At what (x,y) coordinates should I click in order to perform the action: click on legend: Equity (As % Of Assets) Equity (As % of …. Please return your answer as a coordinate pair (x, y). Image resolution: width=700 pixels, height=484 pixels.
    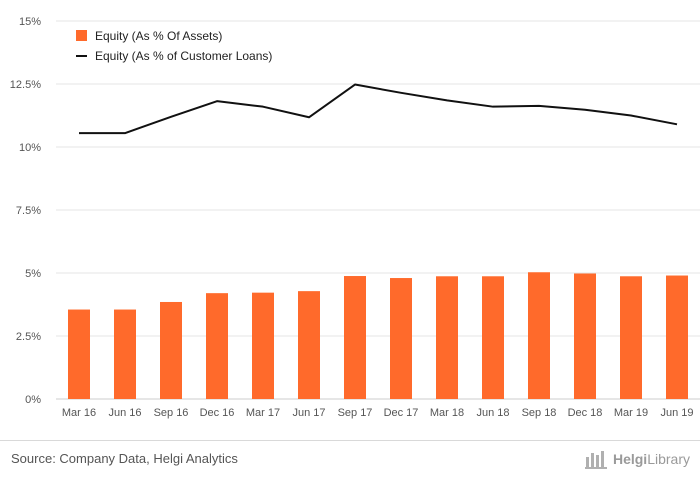
    Looking at the image, I should click on (174, 46).